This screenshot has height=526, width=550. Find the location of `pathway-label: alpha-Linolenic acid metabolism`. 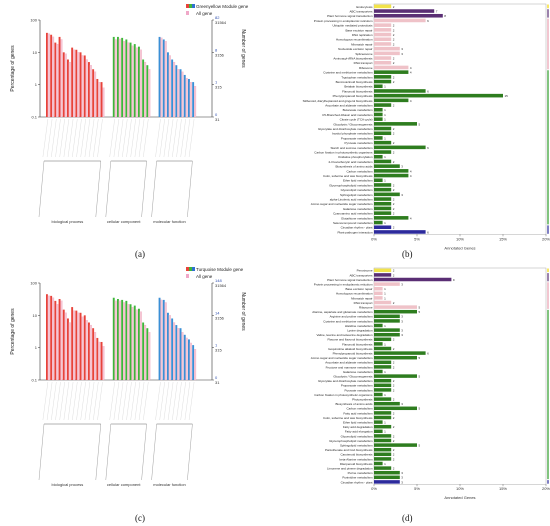

pathway-label: alpha-Linolenic acid metabolism is located at coordinates (351, 199).